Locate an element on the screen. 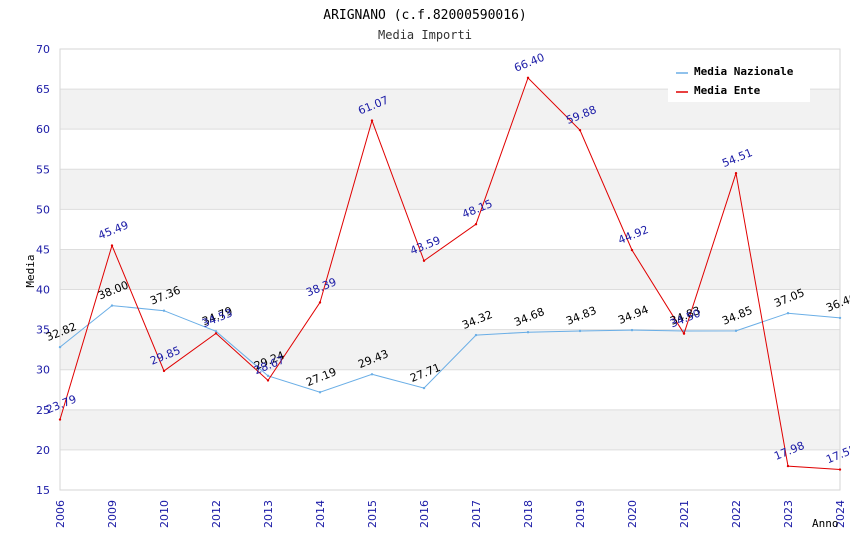 The height and width of the screenshot is (550, 850). data-label: 45.49 is located at coordinates (113, 230).